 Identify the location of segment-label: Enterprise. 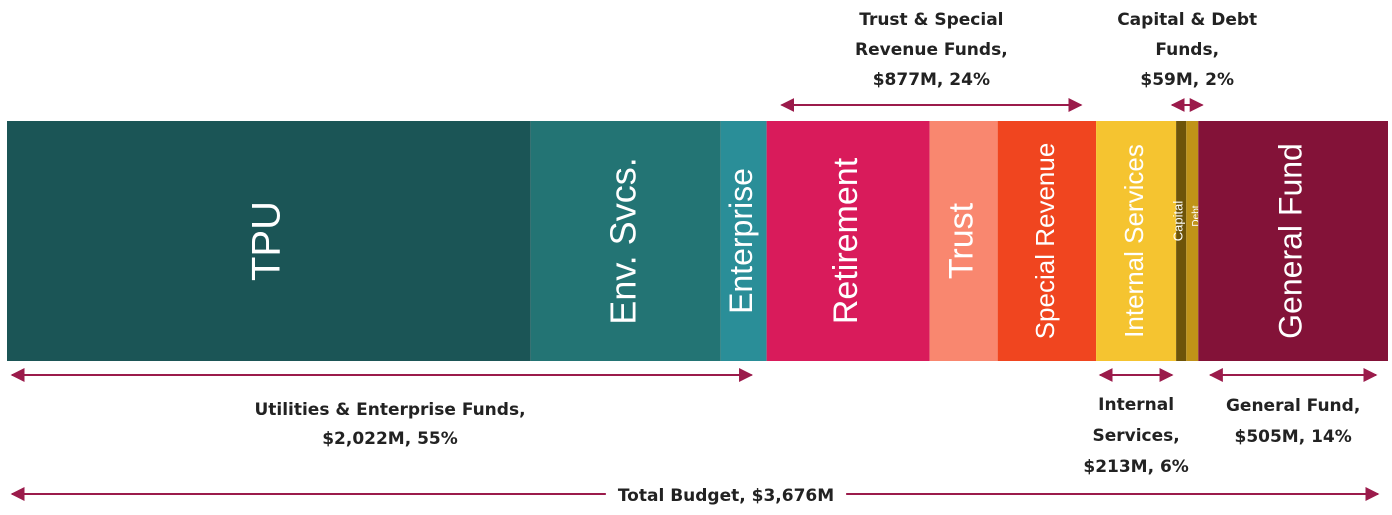
(741, 241).